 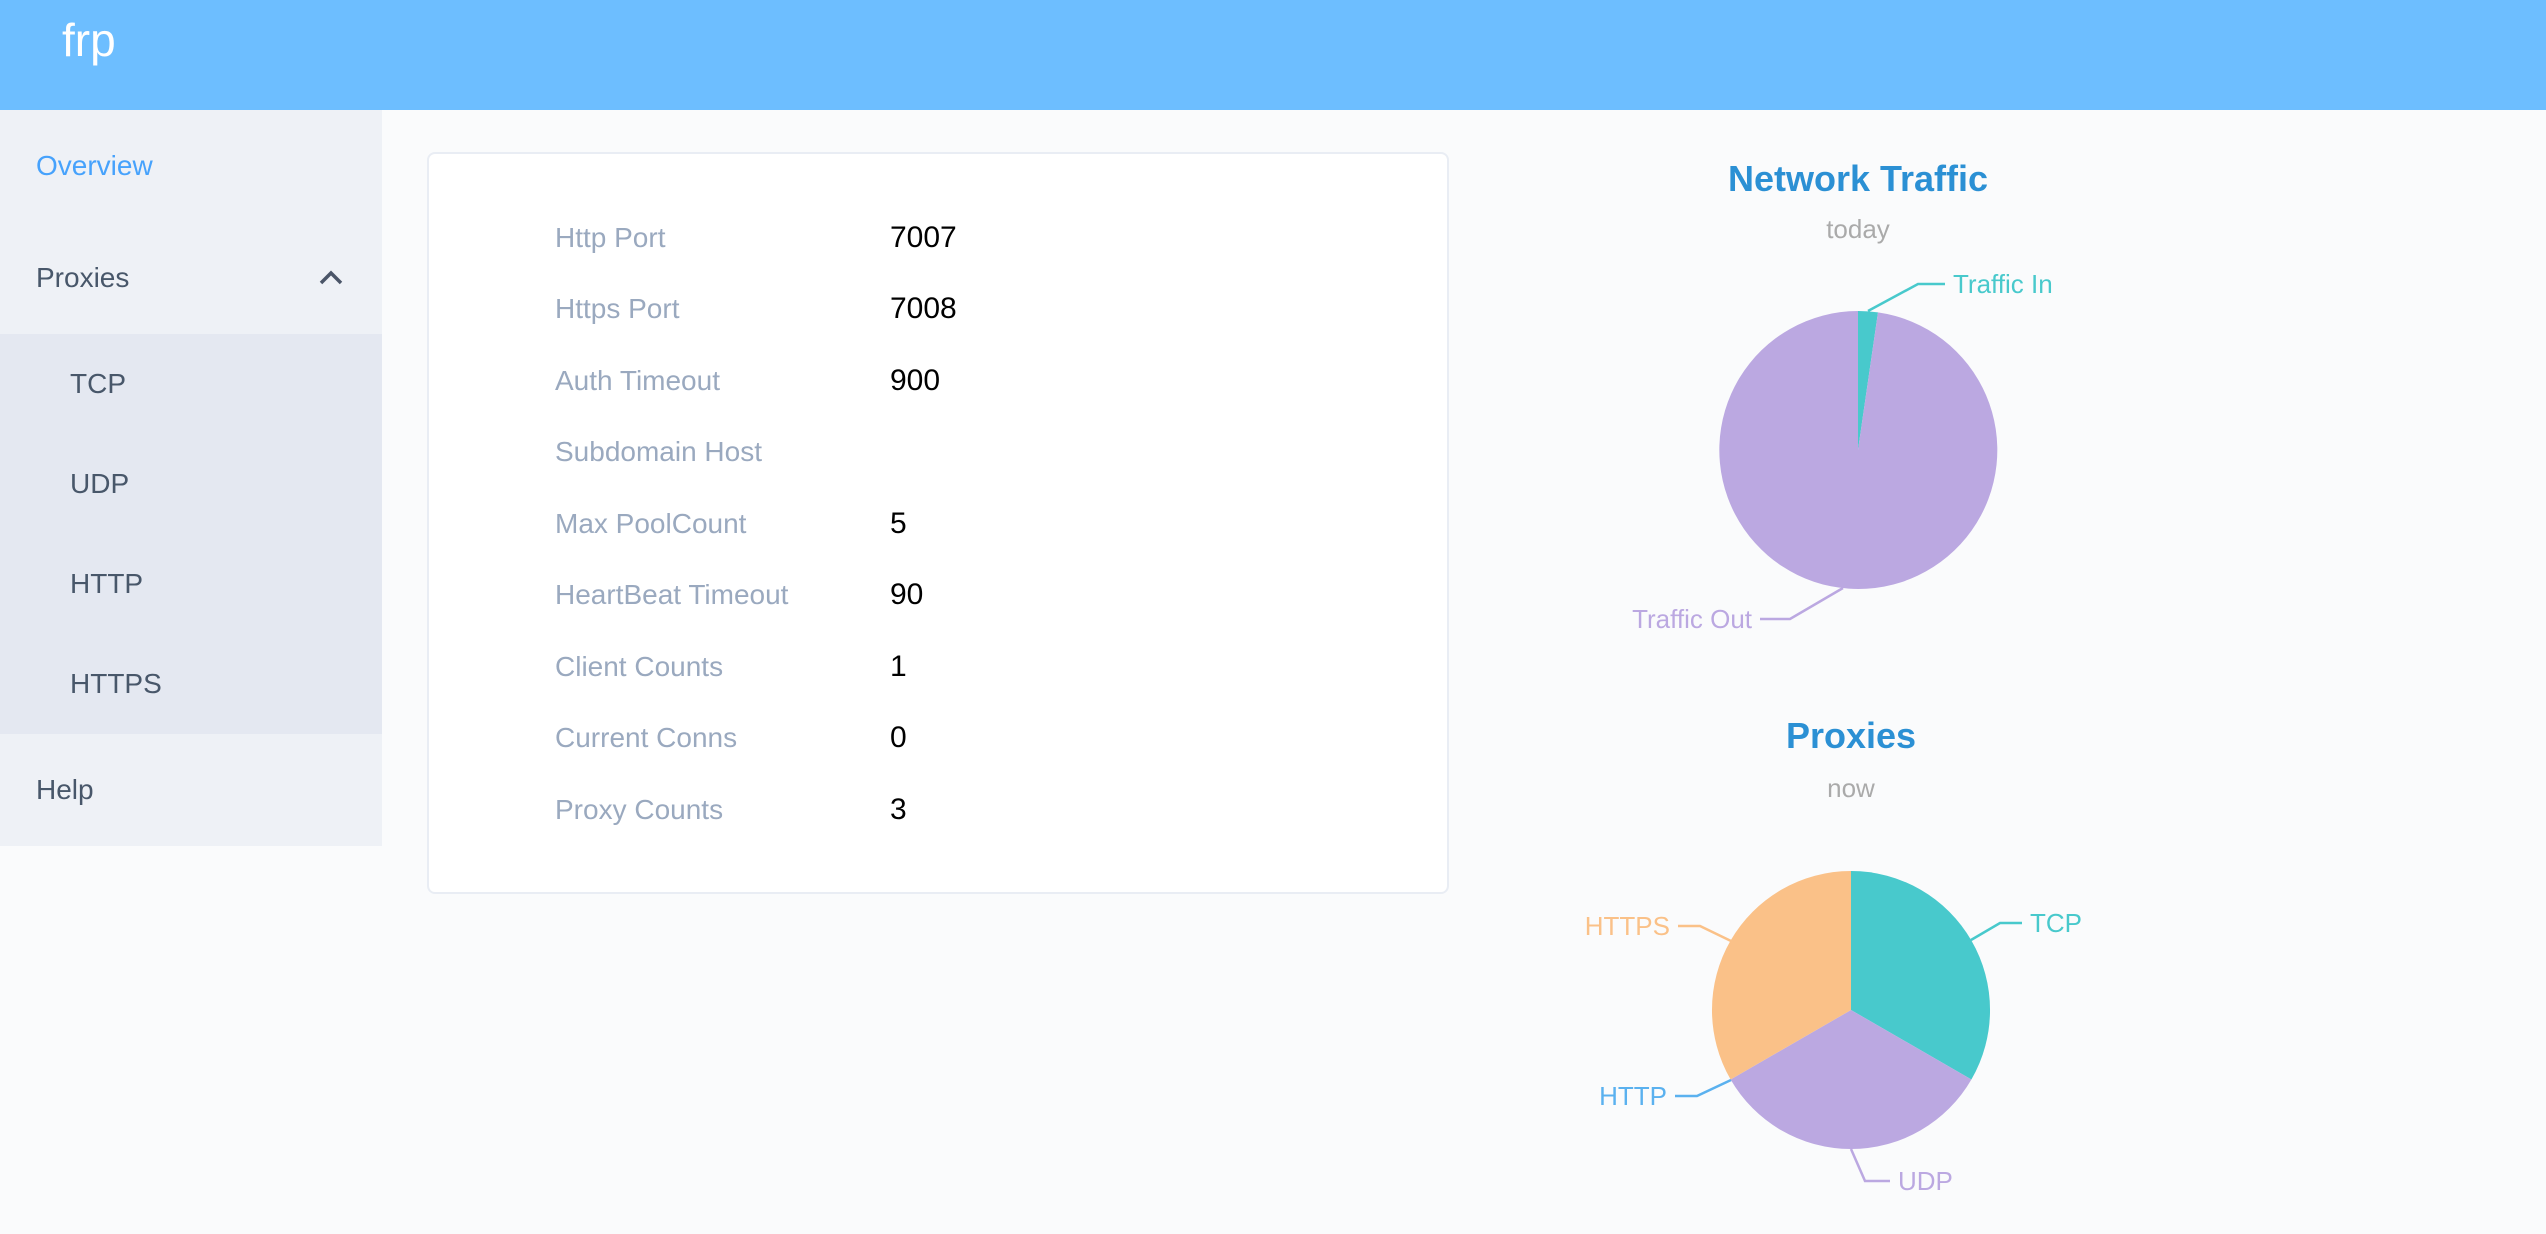 I want to click on pie-slice-https, so click(x=1781, y=975).